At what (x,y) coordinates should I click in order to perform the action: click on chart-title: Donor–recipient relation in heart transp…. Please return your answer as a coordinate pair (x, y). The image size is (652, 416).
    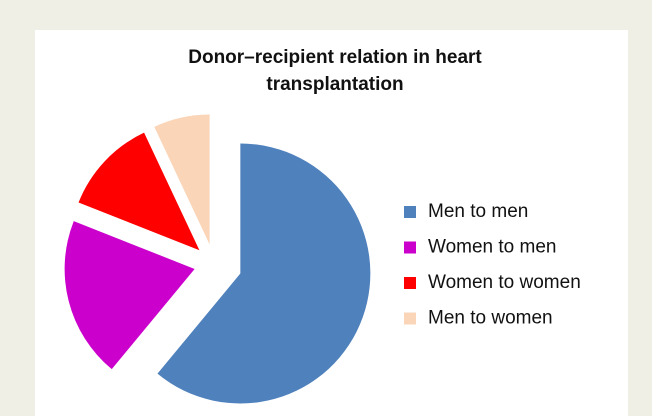
    Looking at the image, I should click on (335, 71).